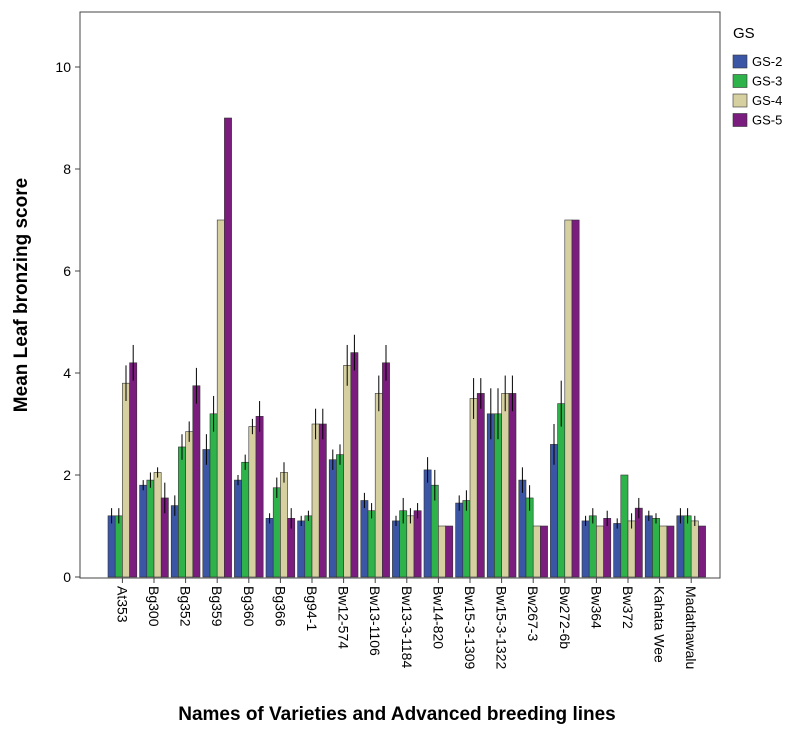  Describe the element at coordinates (67, 475) in the screenshot. I see `y-tick-label: 2` at that location.